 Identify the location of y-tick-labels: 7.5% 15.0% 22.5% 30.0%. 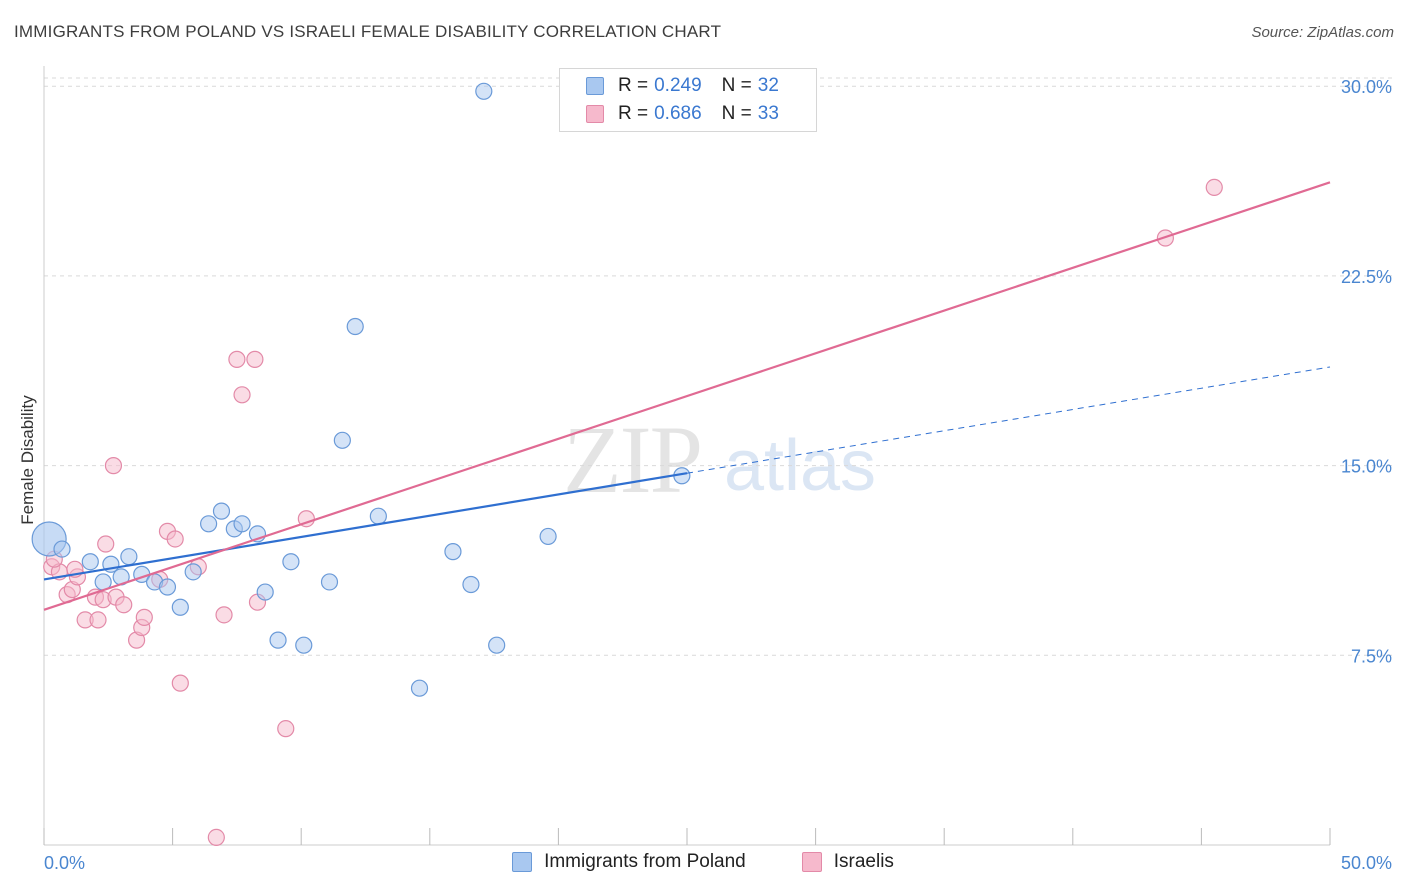
(1366, 371).